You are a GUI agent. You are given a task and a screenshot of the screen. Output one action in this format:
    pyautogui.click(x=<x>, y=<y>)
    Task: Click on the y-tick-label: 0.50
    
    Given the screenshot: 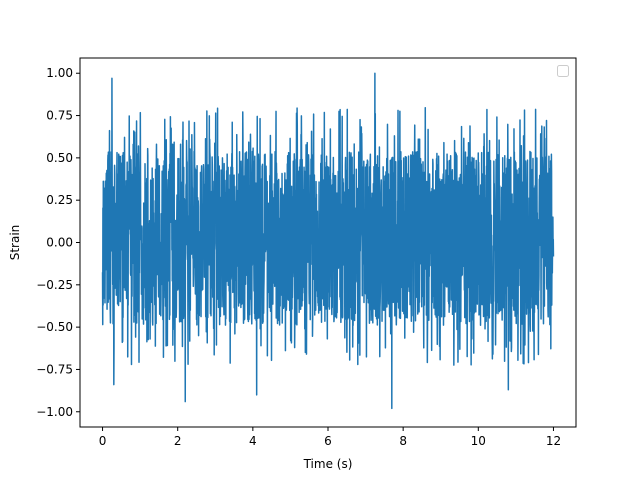 What is the action you would take?
    pyautogui.click(x=59, y=158)
    